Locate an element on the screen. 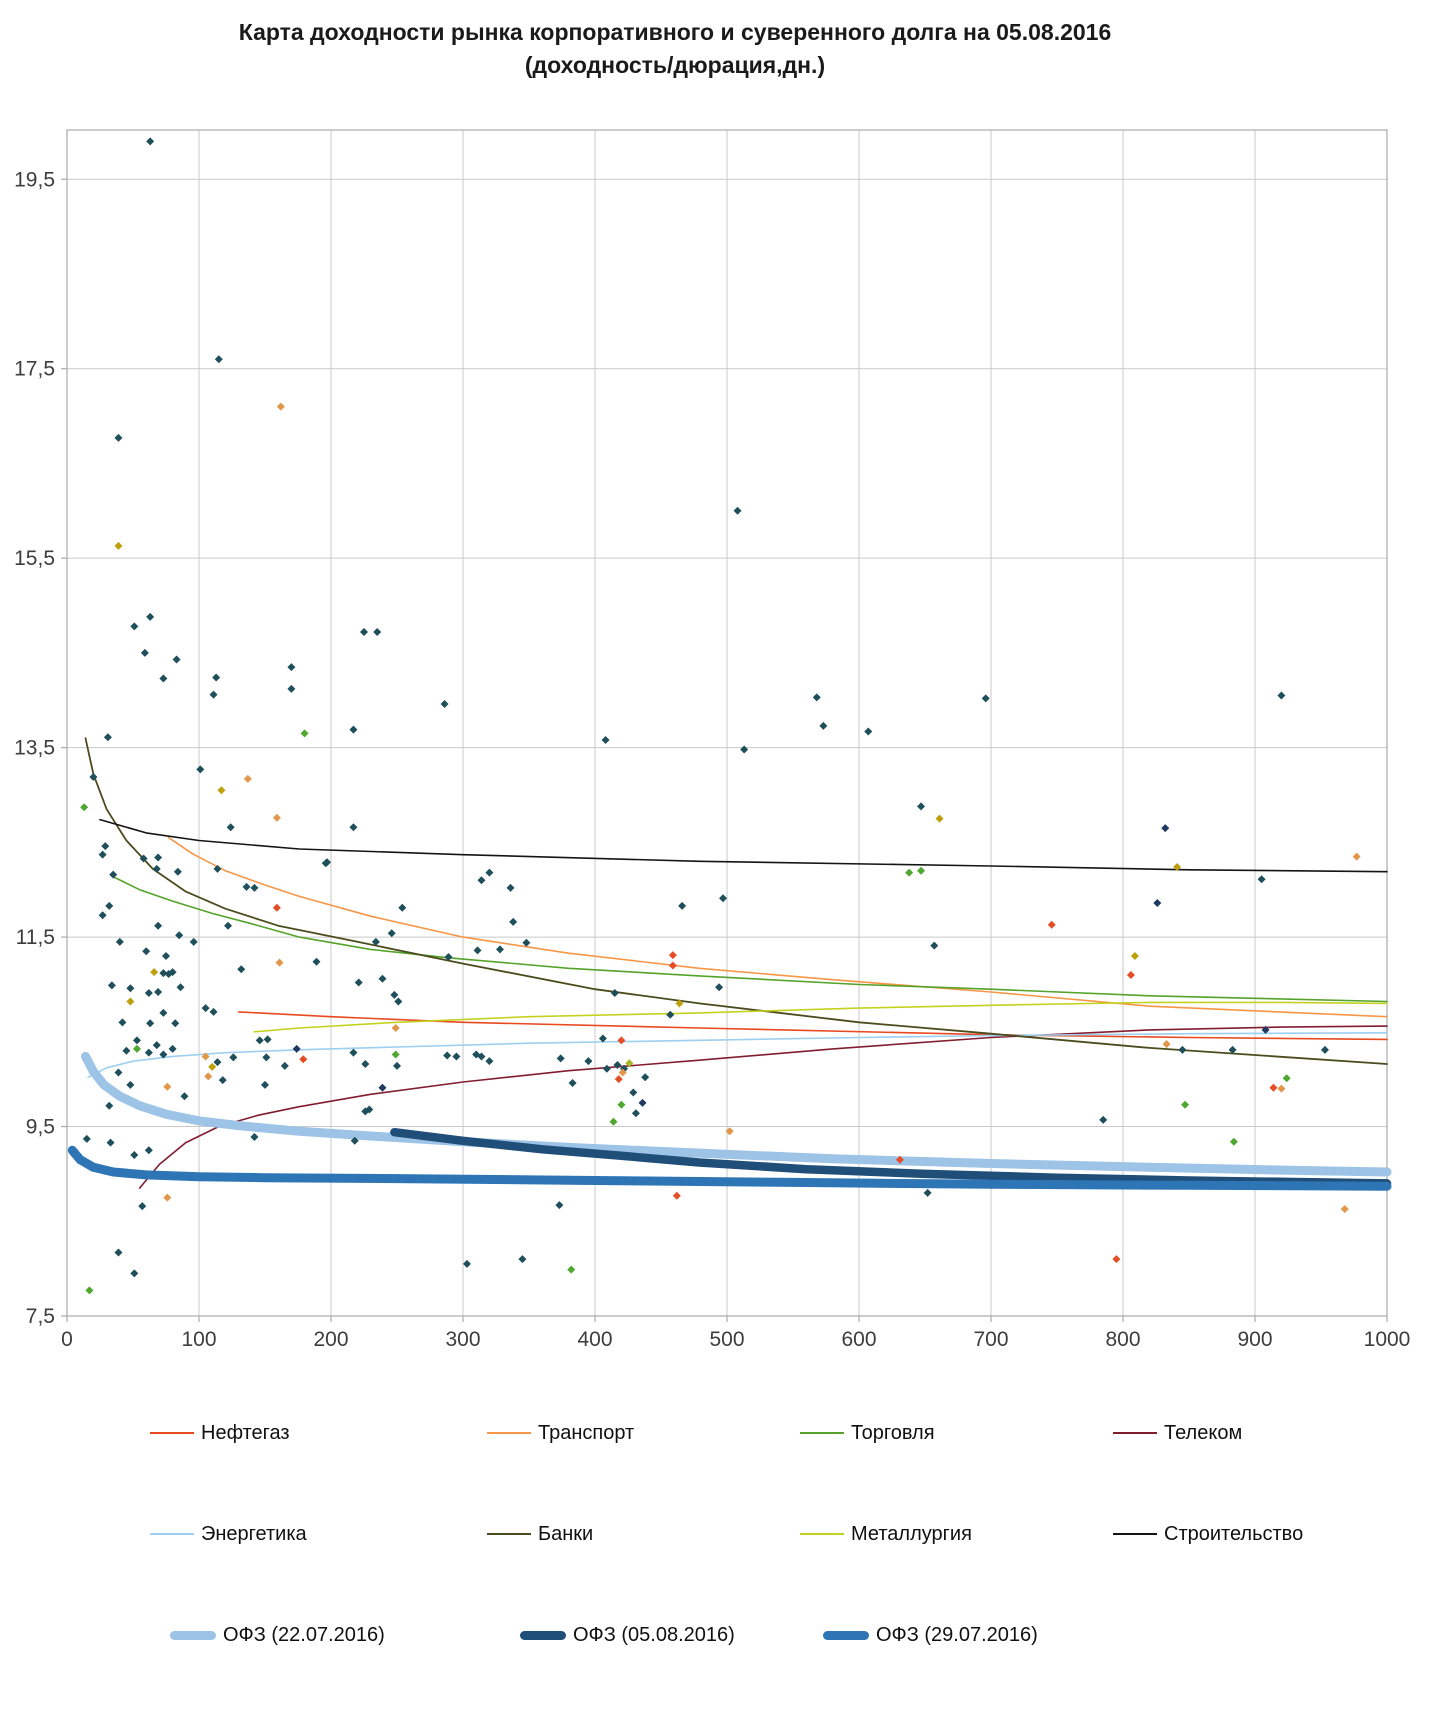 The image size is (1441, 1720). legend-item-transport: Транспорт is located at coordinates (560, 1433).